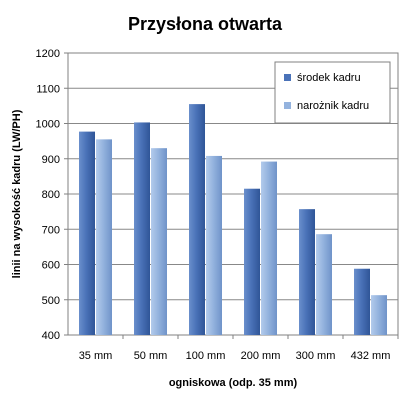 This screenshot has width=410, height=400. What do you see at coordinates (48, 54) in the screenshot?
I see `y-tick-label: 1200` at bounding box center [48, 54].